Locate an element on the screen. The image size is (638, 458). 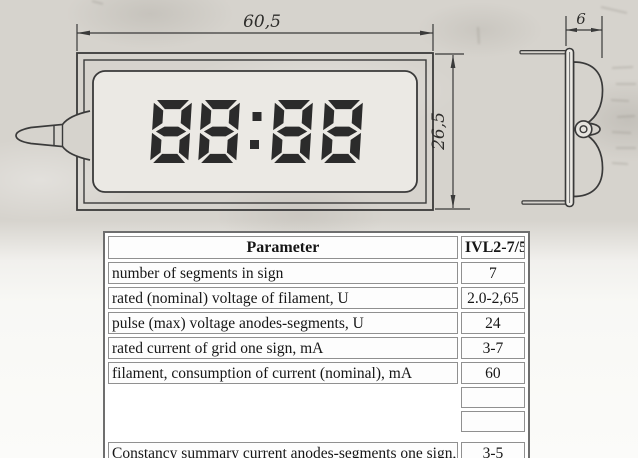
side-view is located at coordinates (561, 127).